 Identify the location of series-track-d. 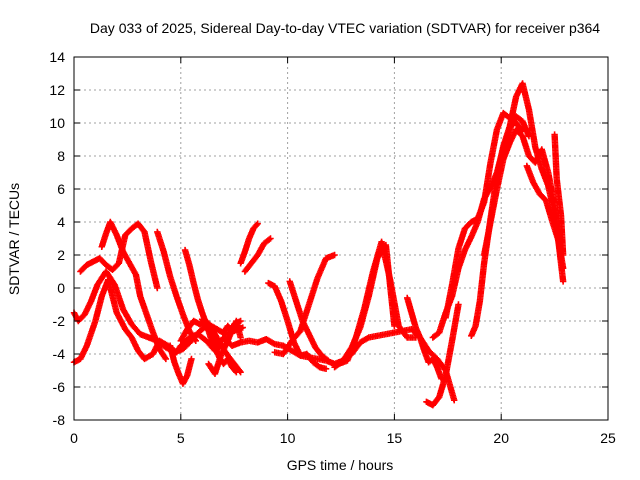
(134, 290).